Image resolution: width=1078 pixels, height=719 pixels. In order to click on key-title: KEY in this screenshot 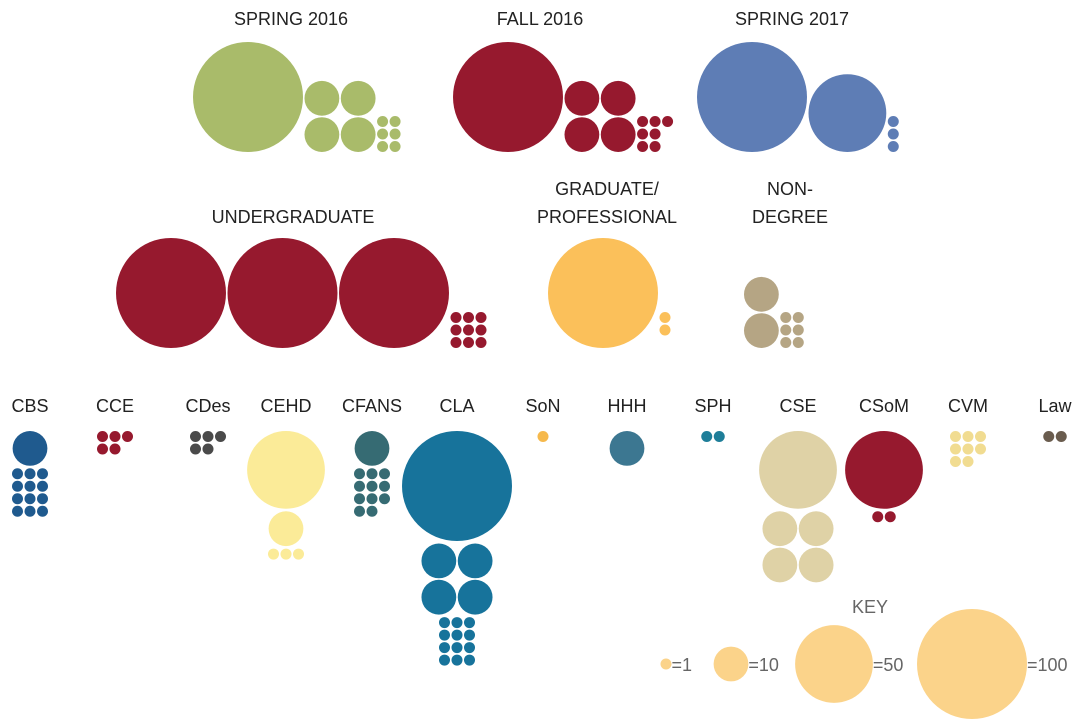, I will do `click(870, 607)`.